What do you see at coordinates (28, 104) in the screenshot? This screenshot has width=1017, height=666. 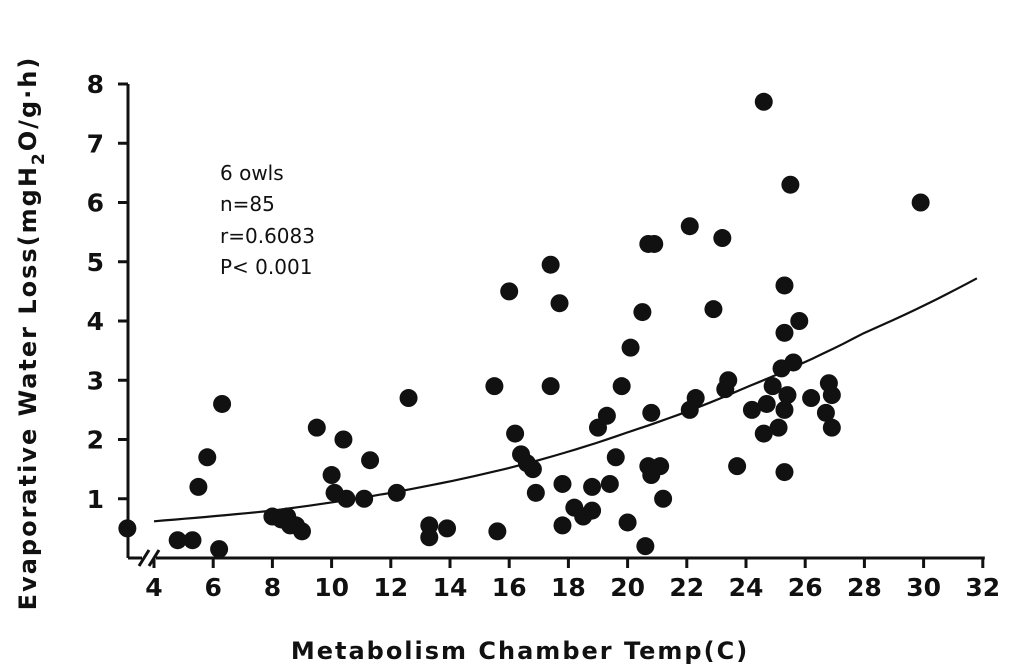 I see `y-axis-title-tail: O/g·h)` at bounding box center [28, 104].